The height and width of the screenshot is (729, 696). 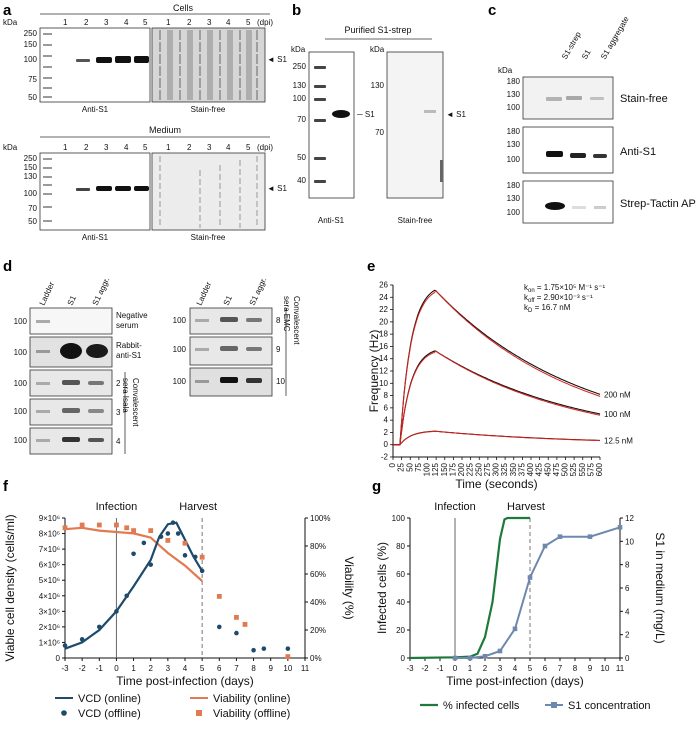 What do you see at coordinates (383, 334) in the screenshot?
I see `y-tick-label: 18` at bounding box center [383, 334].